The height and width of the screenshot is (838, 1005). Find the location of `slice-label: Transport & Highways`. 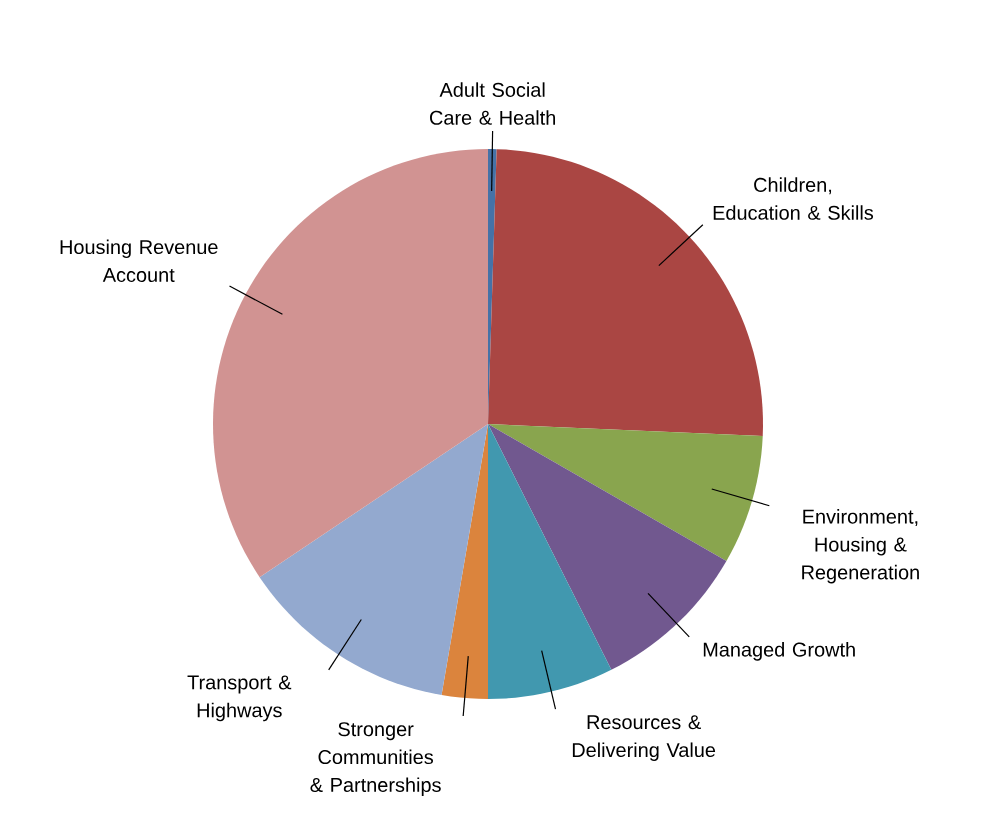

slice-label: Transport & Highways is located at coordinates (239, 698).